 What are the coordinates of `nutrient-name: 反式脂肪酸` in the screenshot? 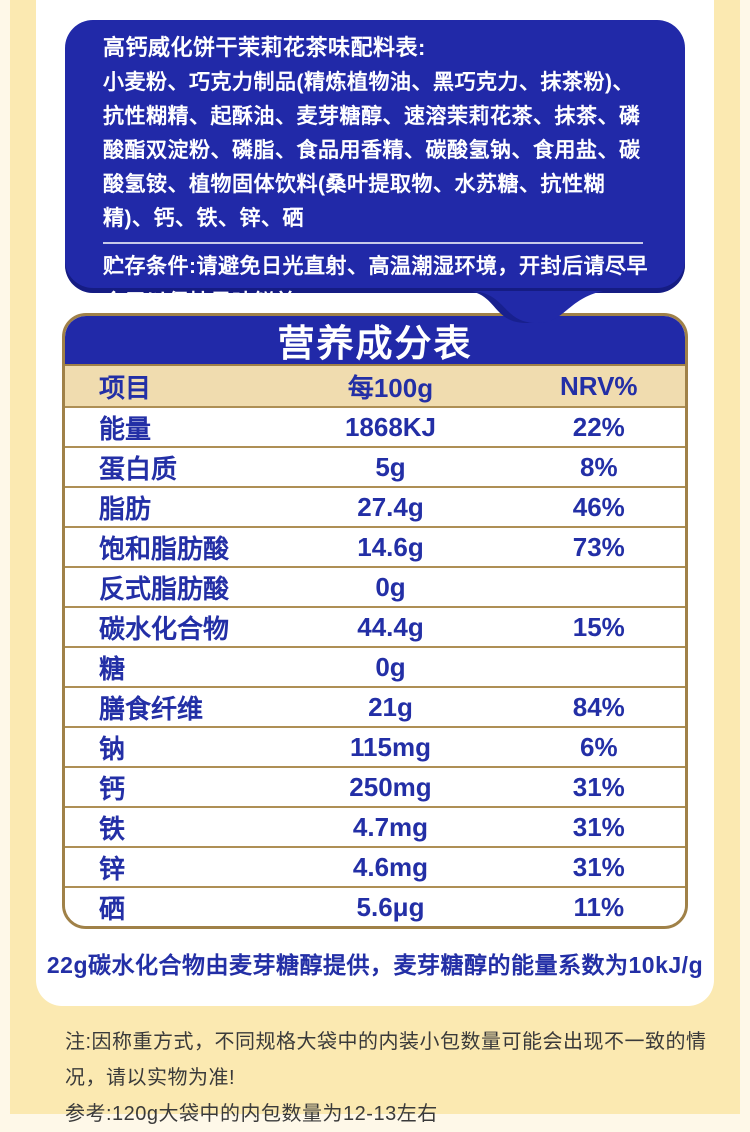 It's located at (164, 588).